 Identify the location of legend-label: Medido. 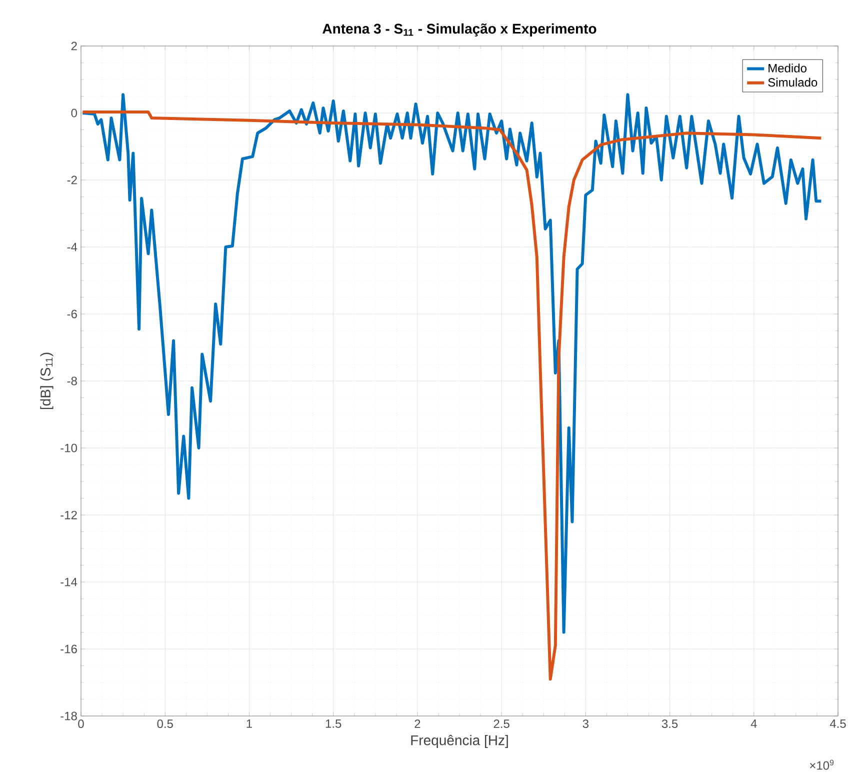
(787, 68).